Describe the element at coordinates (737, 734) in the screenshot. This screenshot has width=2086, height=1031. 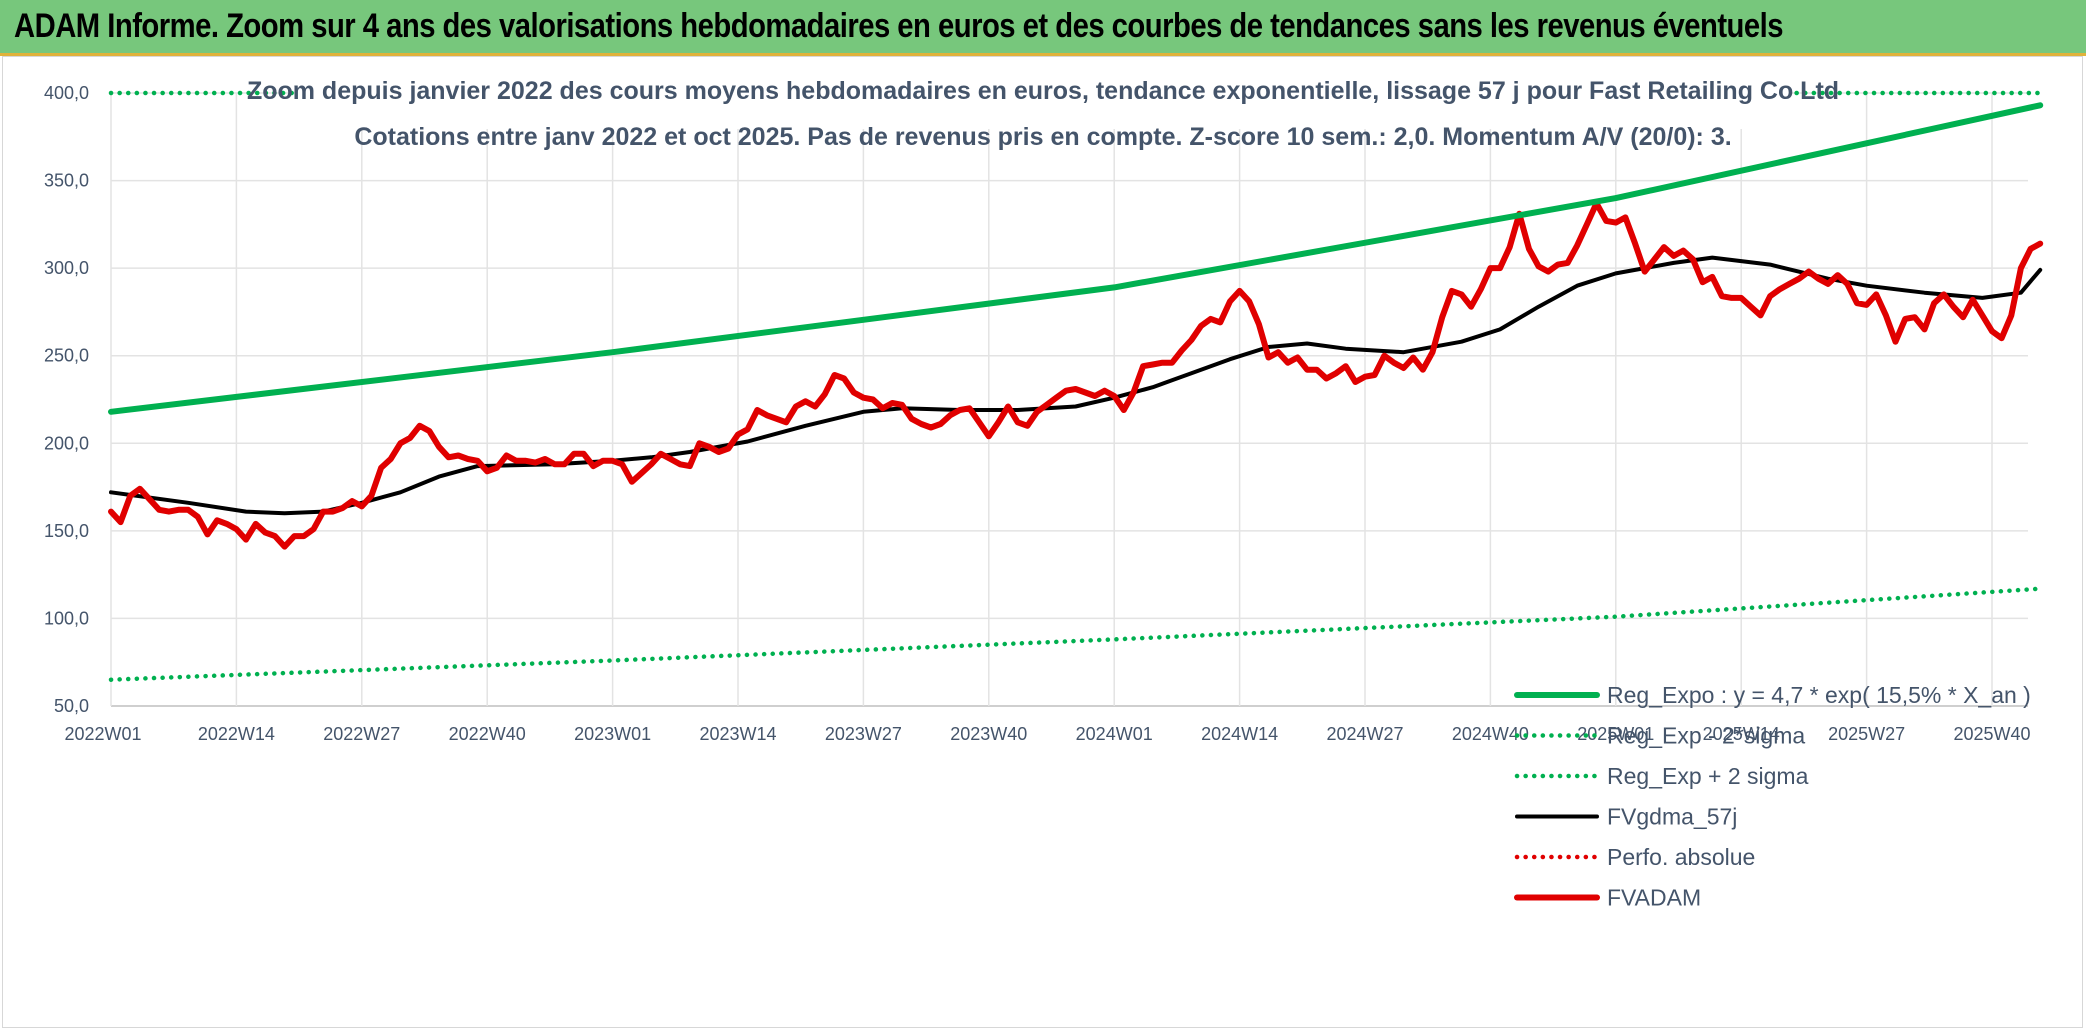
I see `x-tick-label: 2023W14` at that location.